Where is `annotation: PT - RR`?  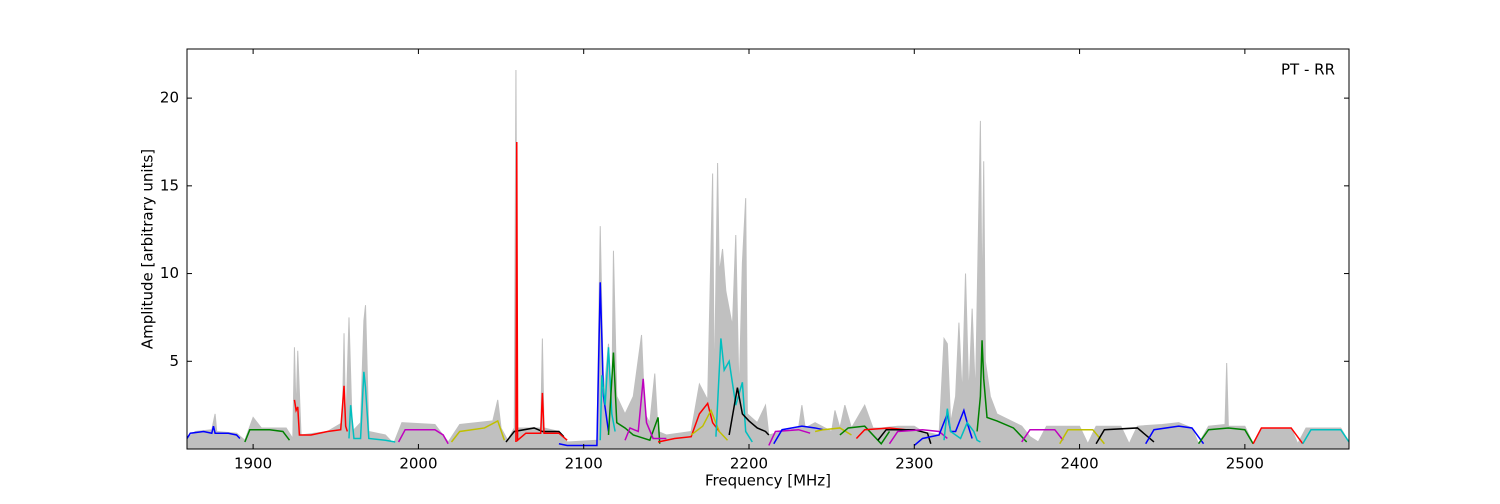 annotation: PT - RR is located at coordinates (1308, 70).